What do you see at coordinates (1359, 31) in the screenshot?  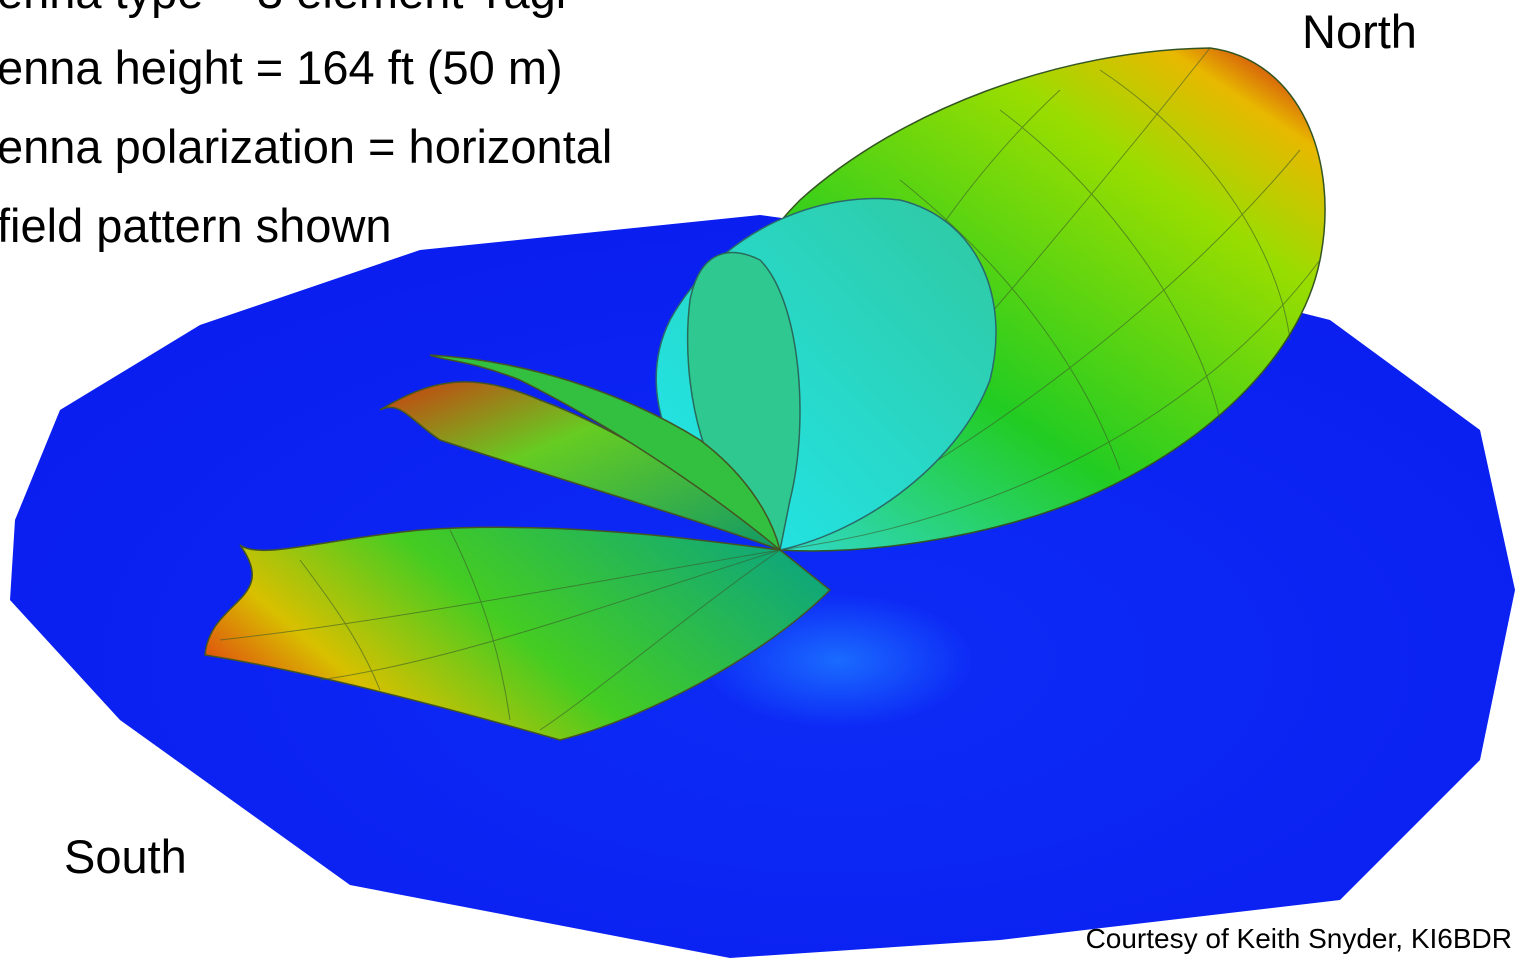 I see `north-label: North` at bounding box center [1359, 31].